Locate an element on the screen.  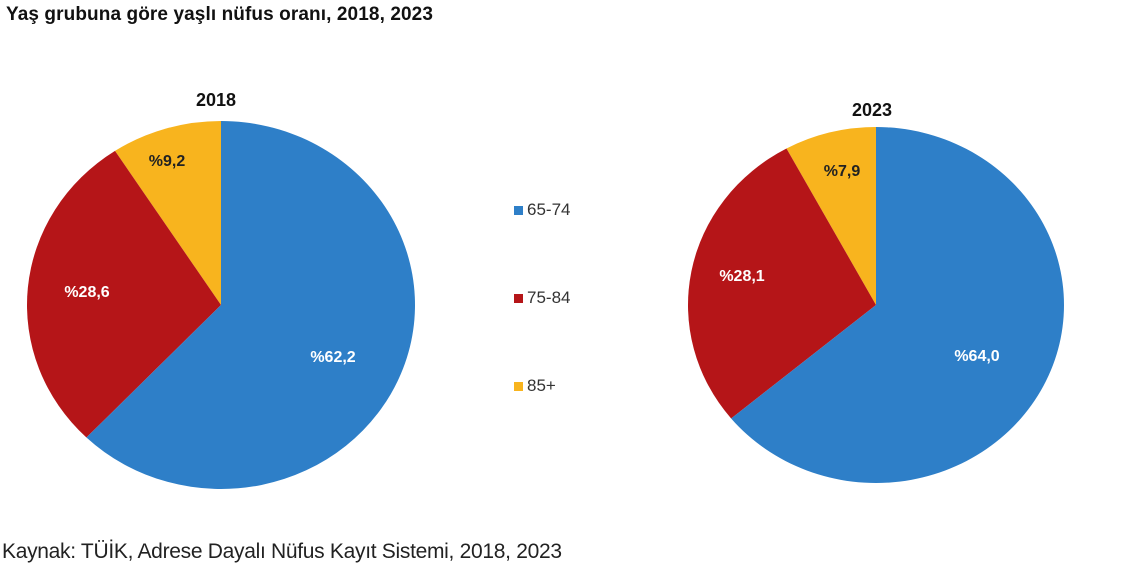
legend-label: 65-74 is located at coordinates (549, 209).